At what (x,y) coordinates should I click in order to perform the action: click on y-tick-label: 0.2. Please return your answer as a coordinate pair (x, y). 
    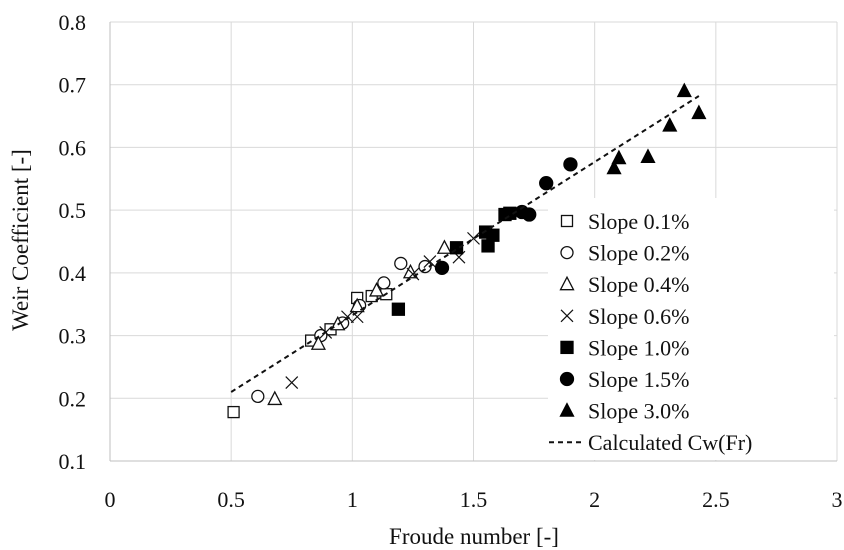
    Looking at the image, I should click on (73, 398).